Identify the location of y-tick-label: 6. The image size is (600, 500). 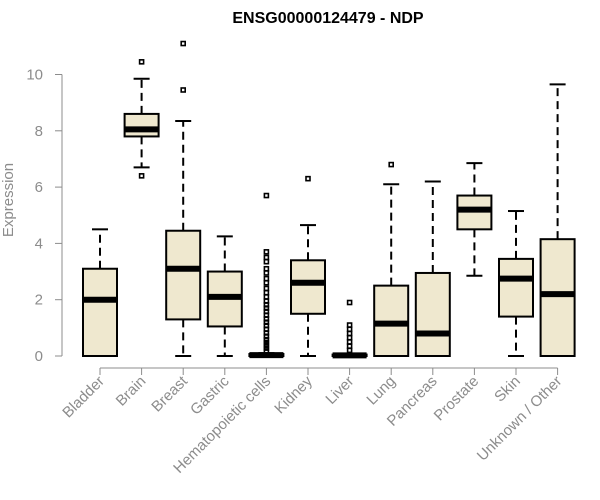
(39, 187).